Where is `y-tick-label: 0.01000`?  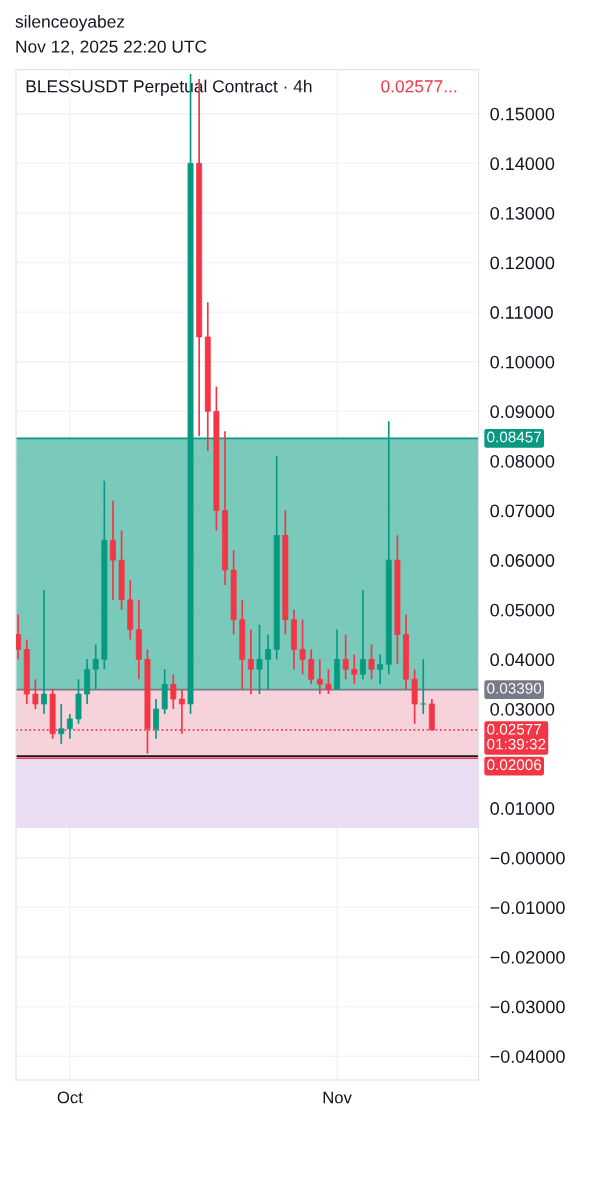 y-tick-label: 0.01000 is located at coordinates (522, 808).